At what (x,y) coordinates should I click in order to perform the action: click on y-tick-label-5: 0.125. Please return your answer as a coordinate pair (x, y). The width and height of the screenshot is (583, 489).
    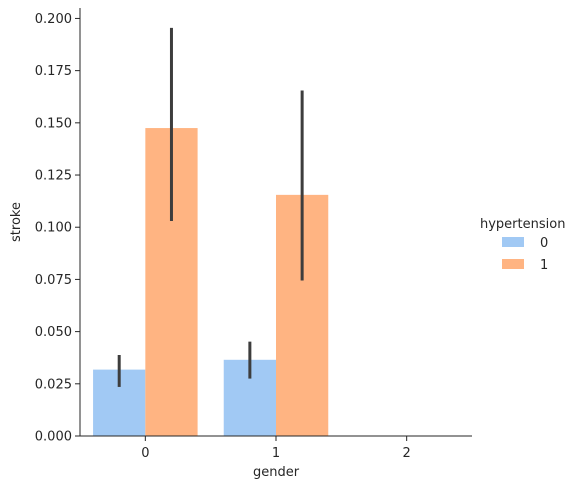
    Looking at the image, I should click on (53, 176).